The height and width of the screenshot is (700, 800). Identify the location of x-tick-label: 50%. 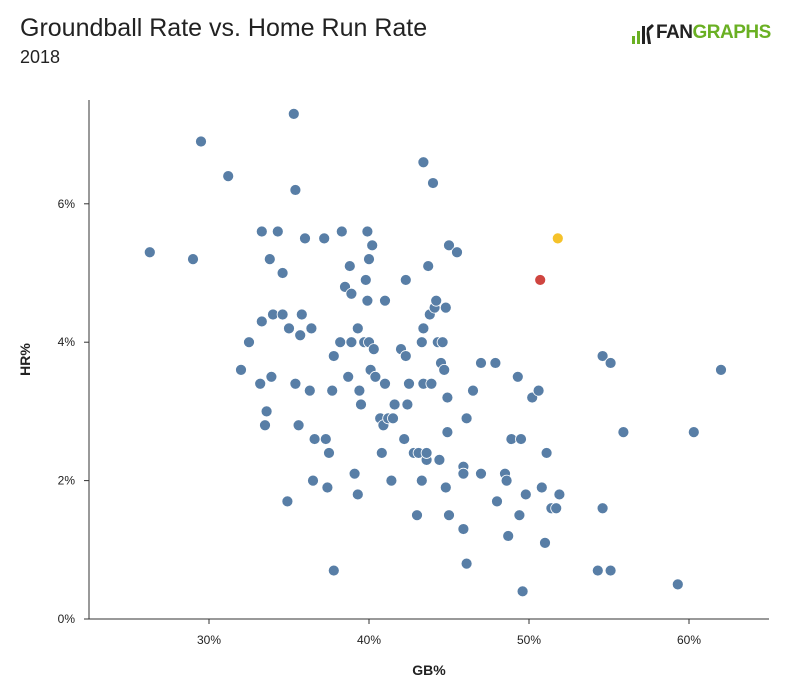
(529, 640).